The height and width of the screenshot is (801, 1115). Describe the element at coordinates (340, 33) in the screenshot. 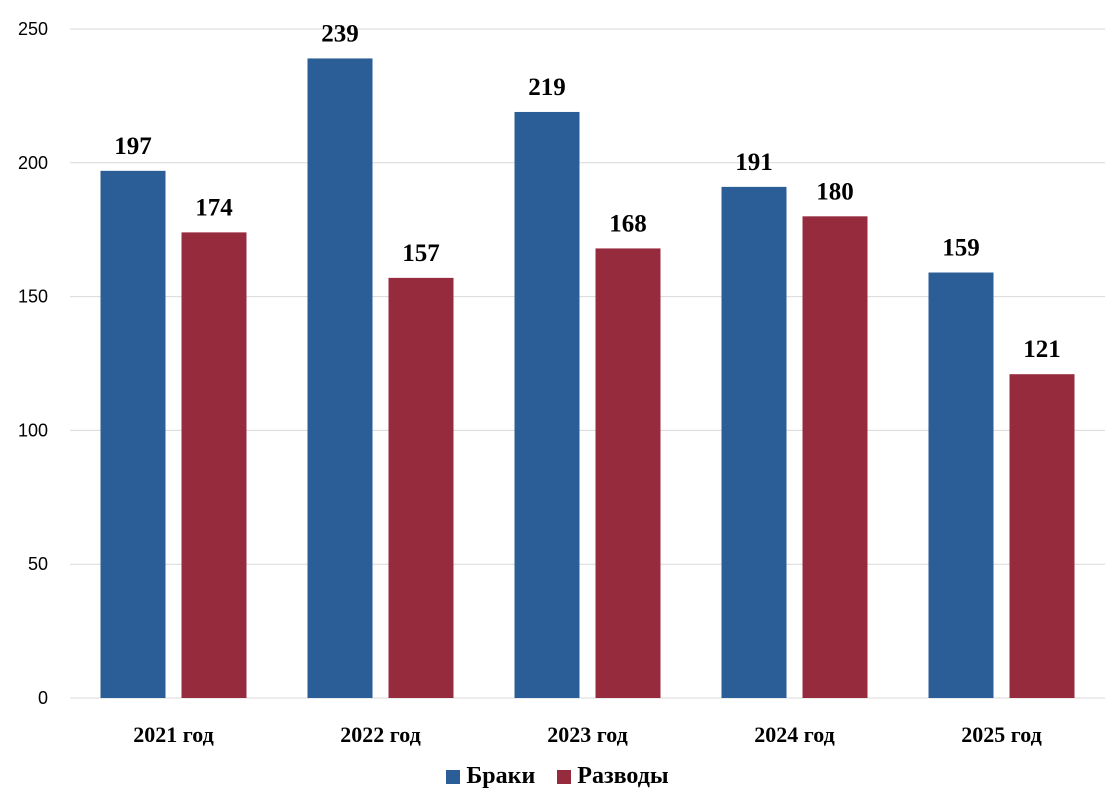

I see `data-label: 239` at that location.